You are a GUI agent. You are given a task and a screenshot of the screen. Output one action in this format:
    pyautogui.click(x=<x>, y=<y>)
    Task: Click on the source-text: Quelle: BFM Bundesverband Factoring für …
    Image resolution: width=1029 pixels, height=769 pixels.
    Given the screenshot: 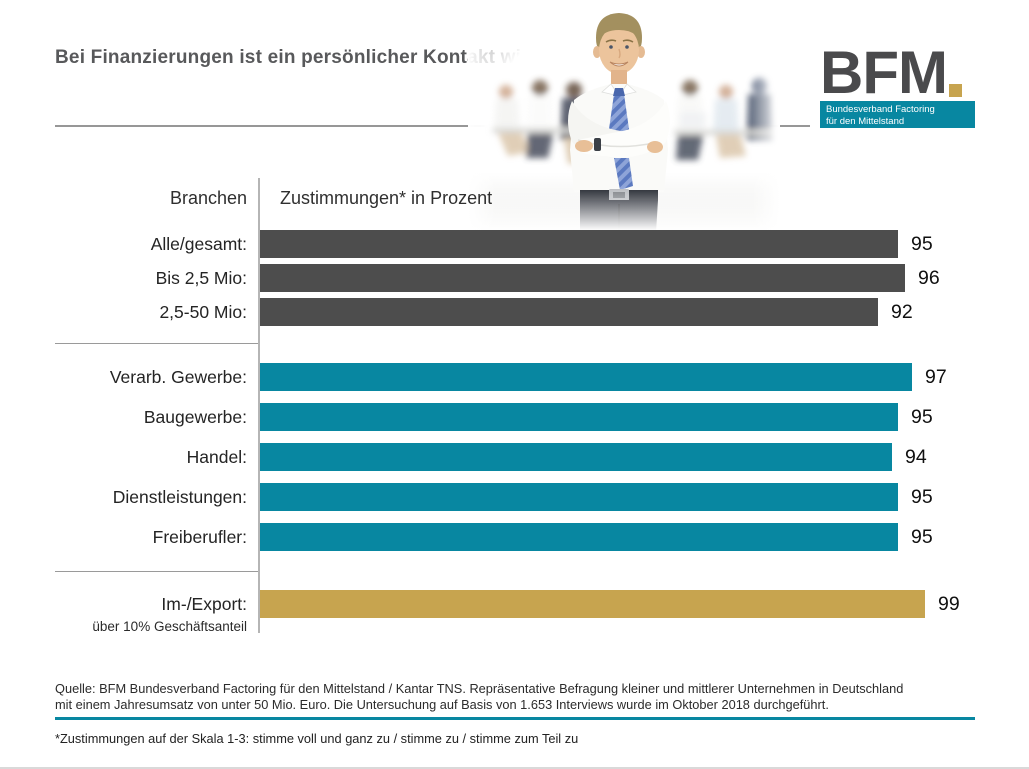 What is the action you would take?
    pyautogui.click(x=512, y=696)
    